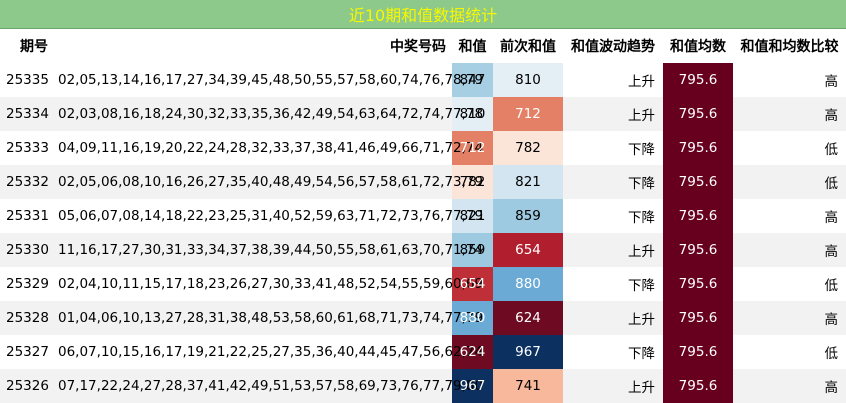  Describe the element at coordinates (472, 80) in the screenshot. I see `cell-sum: 847` at that location.